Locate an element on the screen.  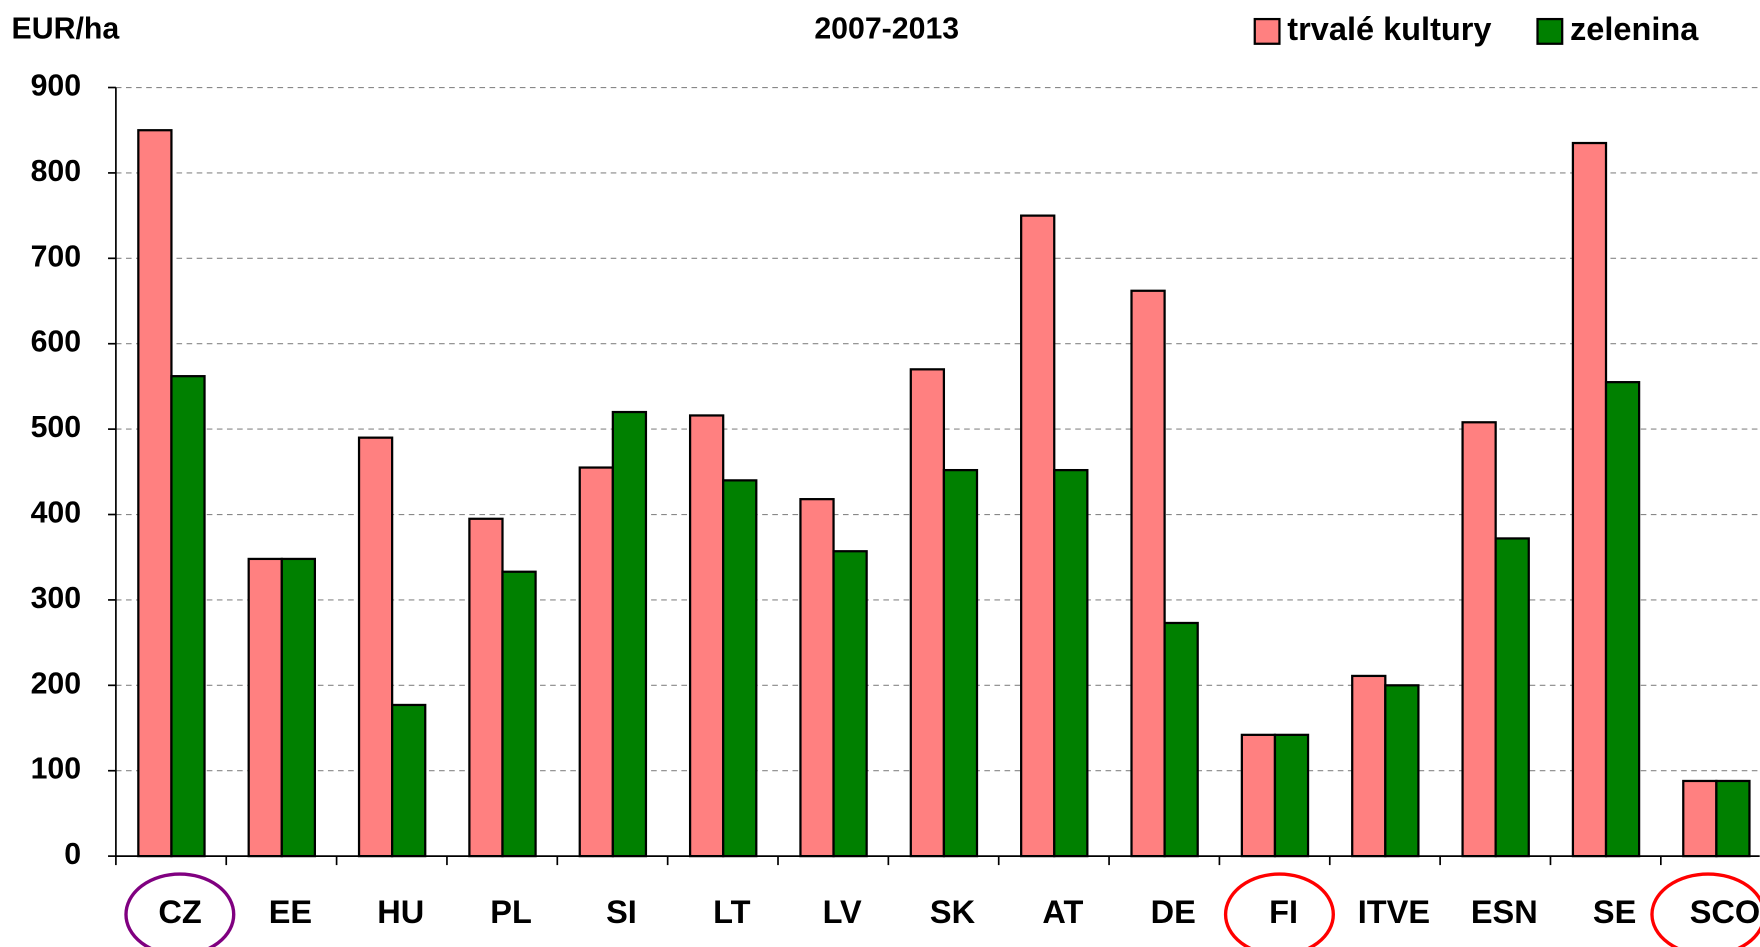
y-axis-label: EUR/ha is located at coordinates (66, 28).